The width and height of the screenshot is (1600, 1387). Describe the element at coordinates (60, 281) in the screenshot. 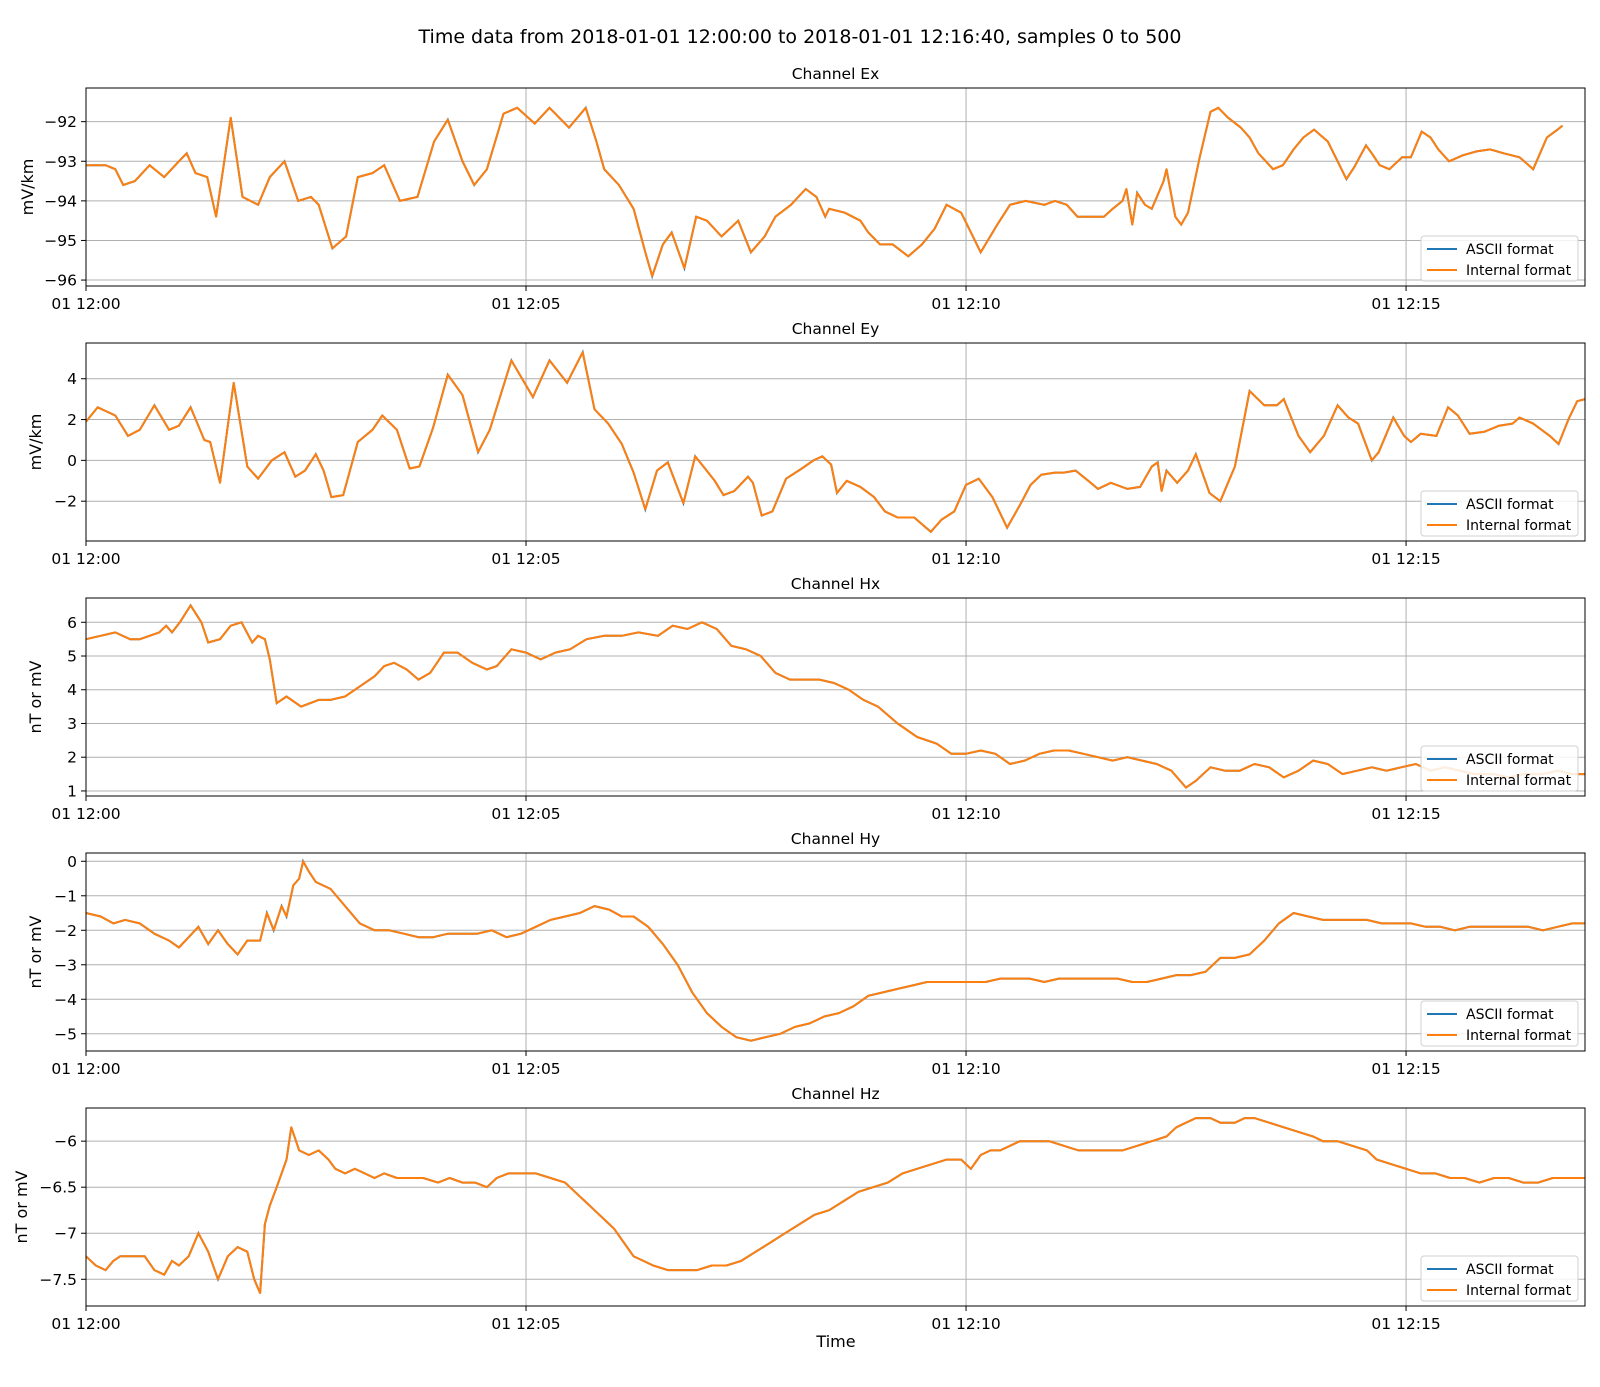

I see `y-tick-label: −96` at that location.